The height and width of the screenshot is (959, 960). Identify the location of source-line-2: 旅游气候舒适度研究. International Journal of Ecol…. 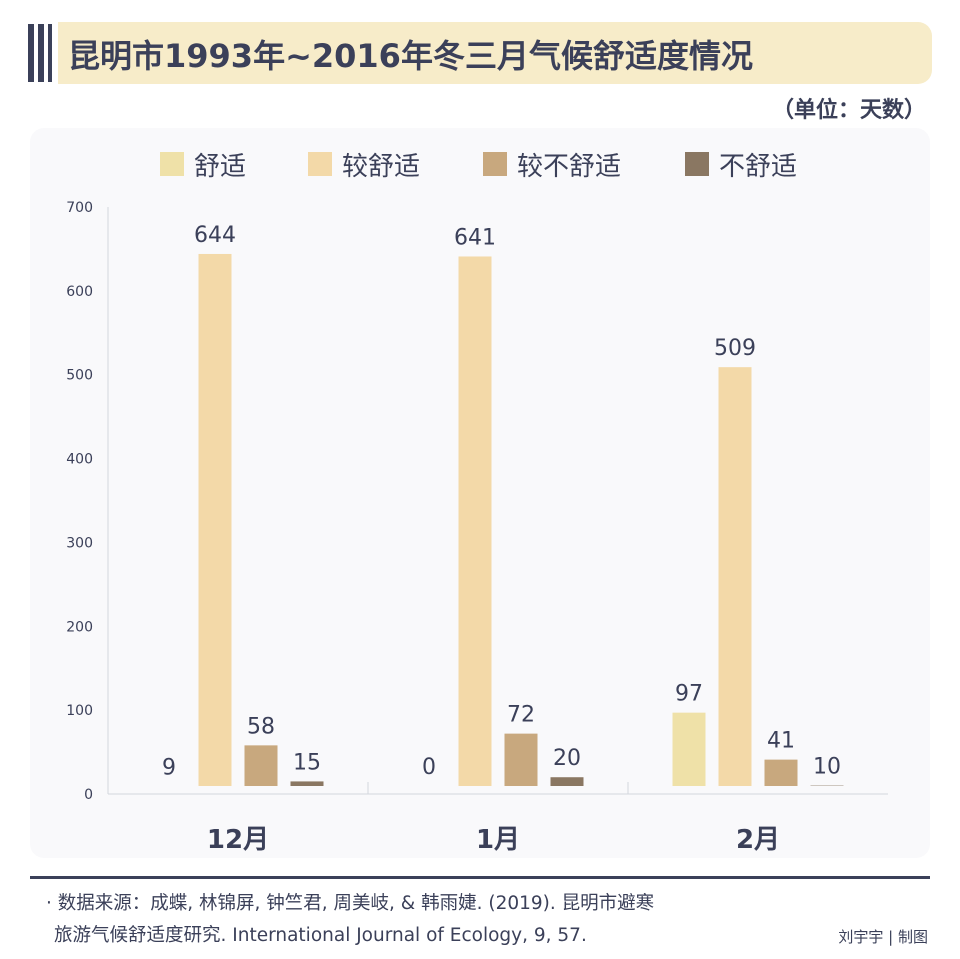
(320, 935).